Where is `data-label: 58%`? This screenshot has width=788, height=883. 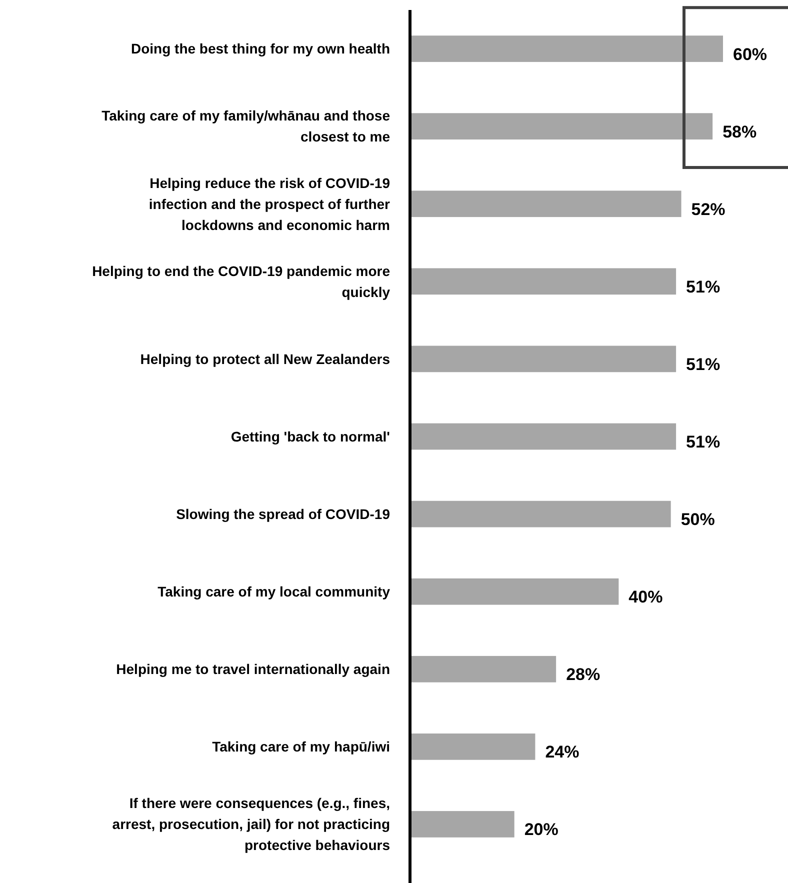 data-label: 58% is located at coordinates (739, 132).